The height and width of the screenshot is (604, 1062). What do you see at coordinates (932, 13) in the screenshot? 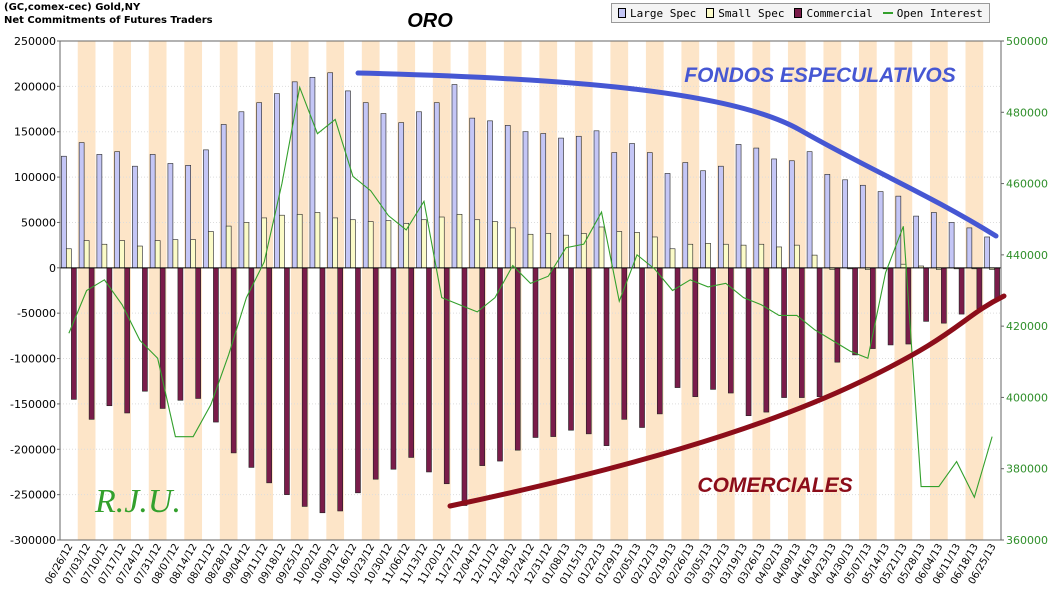
I see `legend-item-open-interest: Open Interest` at bounding box center [932, 13].